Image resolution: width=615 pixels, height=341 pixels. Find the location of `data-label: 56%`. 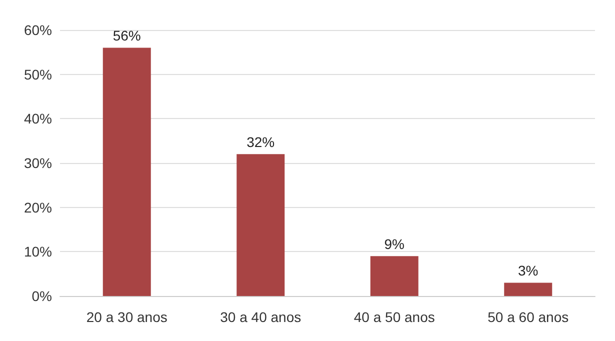

data-label: 56% is located at coordinates (126, 36).